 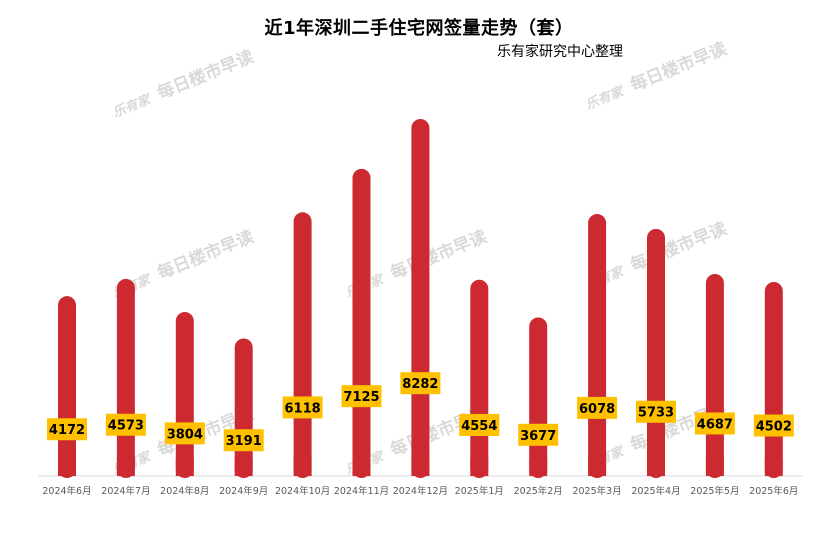 I want to click on x-tick-label: 2024年9月, so click(x=243, y=491).